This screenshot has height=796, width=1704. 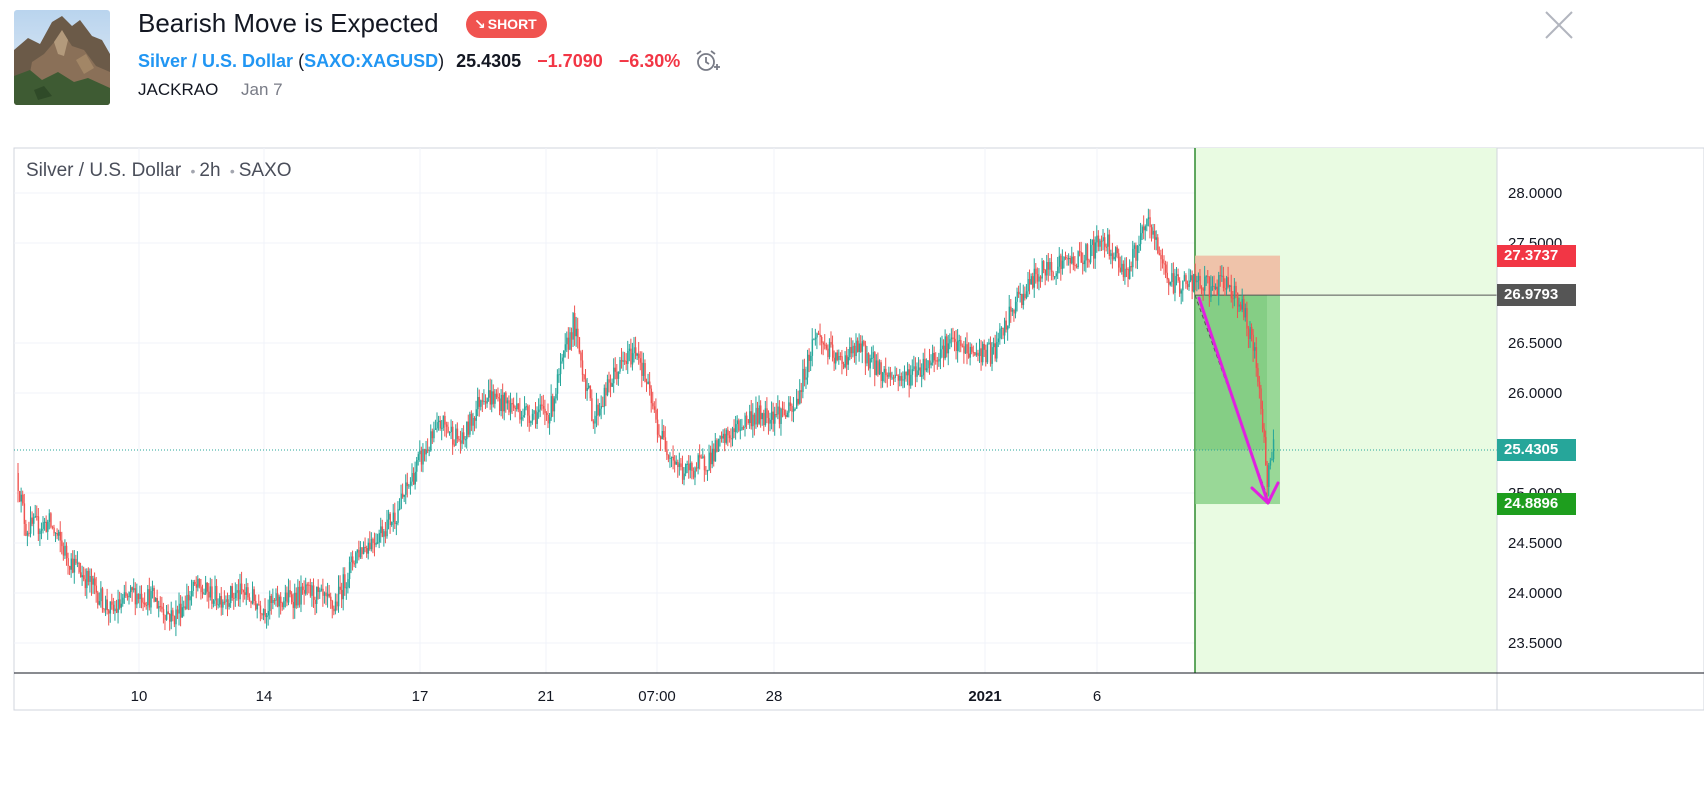 What do you see at coordinates (774, 696) in the screenshot?
I see `time-tick-label: 28` at bounding box center [774, 696].